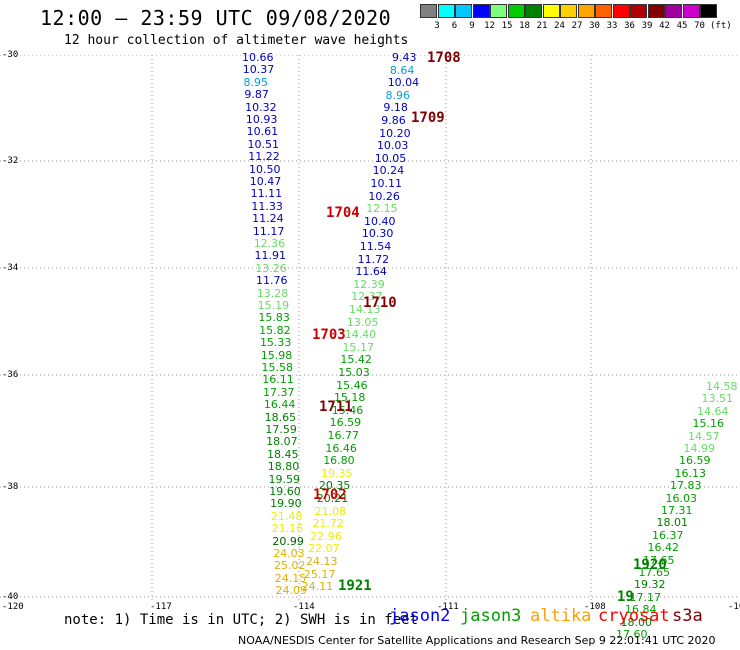 This screenshot has height=650, width=740. I want to click on wave-height-value: 15.33, so click(275, 343).